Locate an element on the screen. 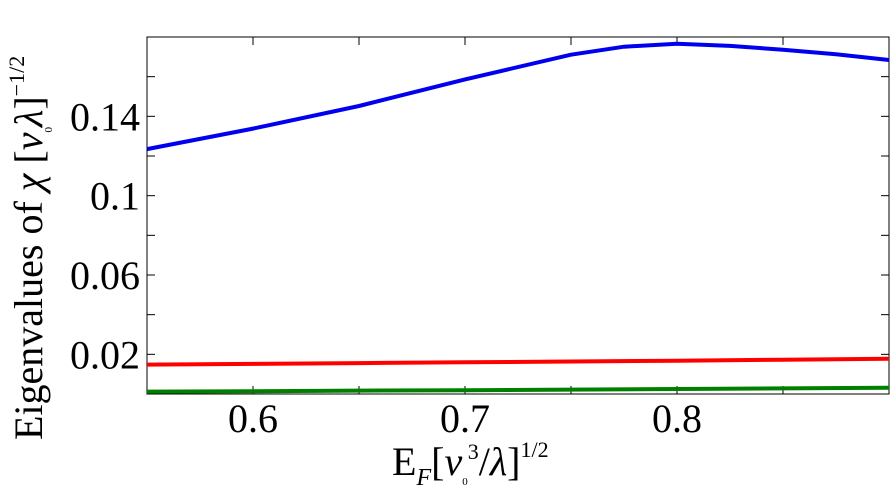  x-axis-label: EF[v03/λ]1/2 is located at coordinates (470, 464).